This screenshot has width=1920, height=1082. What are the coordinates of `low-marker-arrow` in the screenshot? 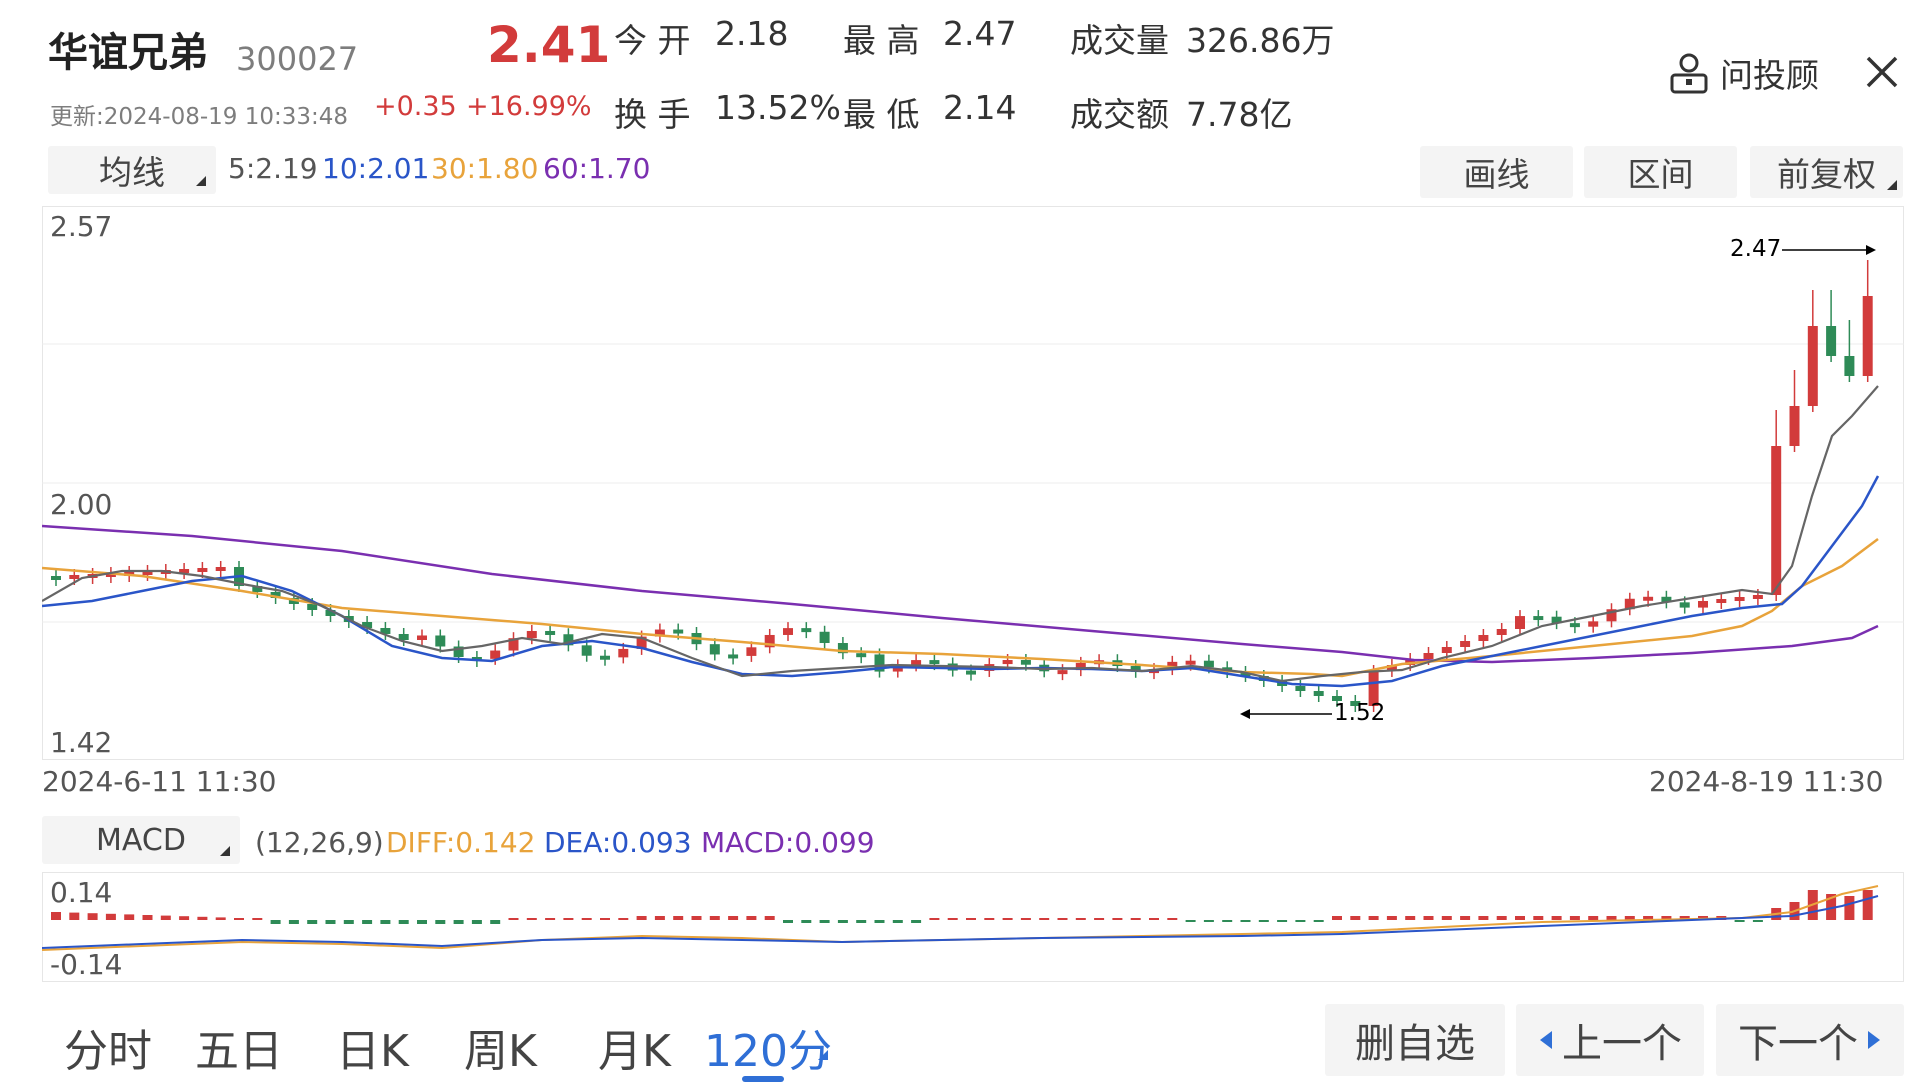 It's located at (1245, 714).